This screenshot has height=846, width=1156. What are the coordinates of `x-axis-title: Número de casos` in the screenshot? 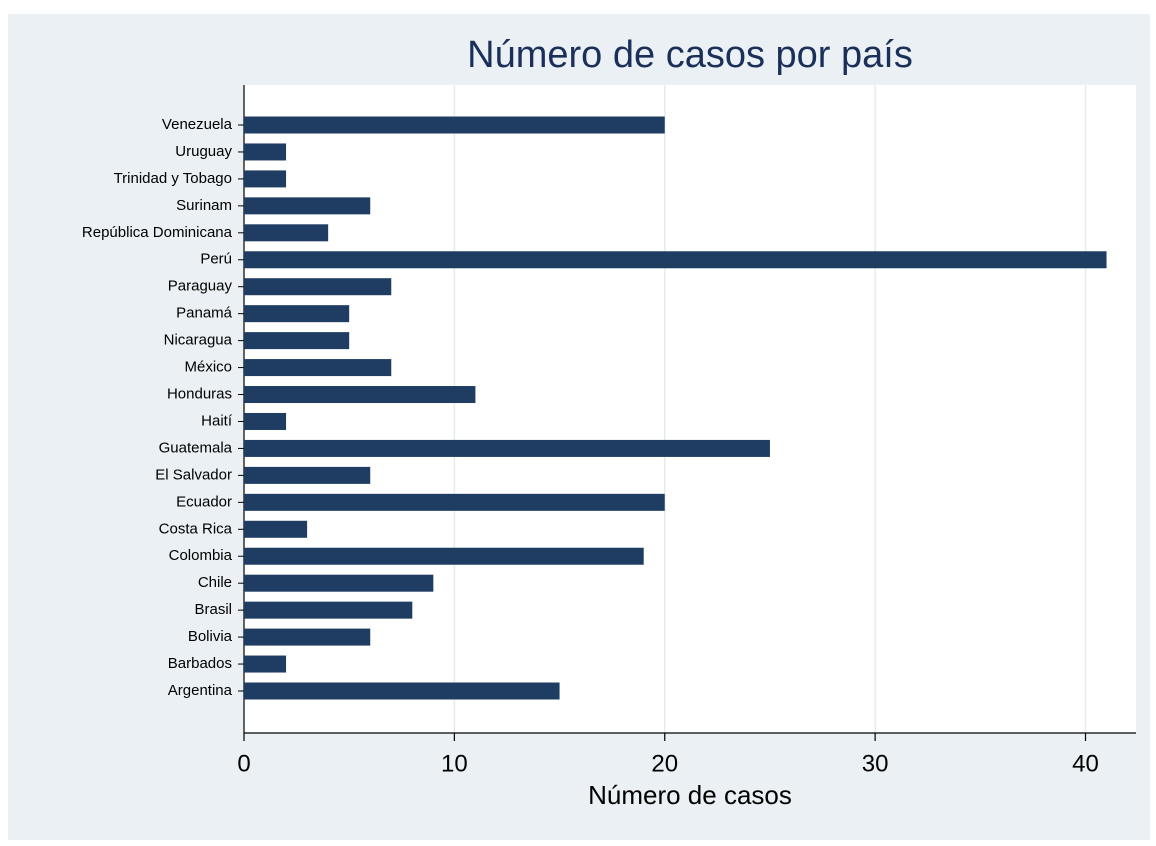 It's located at (690, 795).